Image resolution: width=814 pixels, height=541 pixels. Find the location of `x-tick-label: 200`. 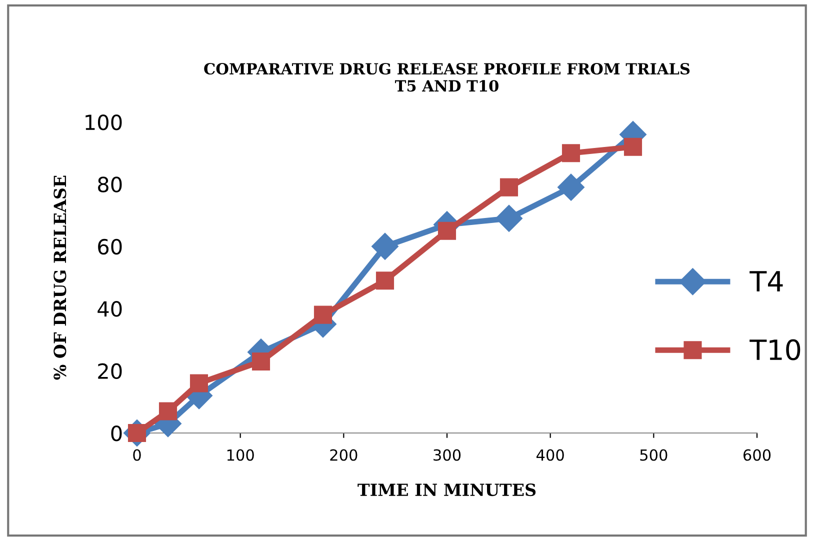

x-tick-label: 200 is located at coordinates (344, 455).